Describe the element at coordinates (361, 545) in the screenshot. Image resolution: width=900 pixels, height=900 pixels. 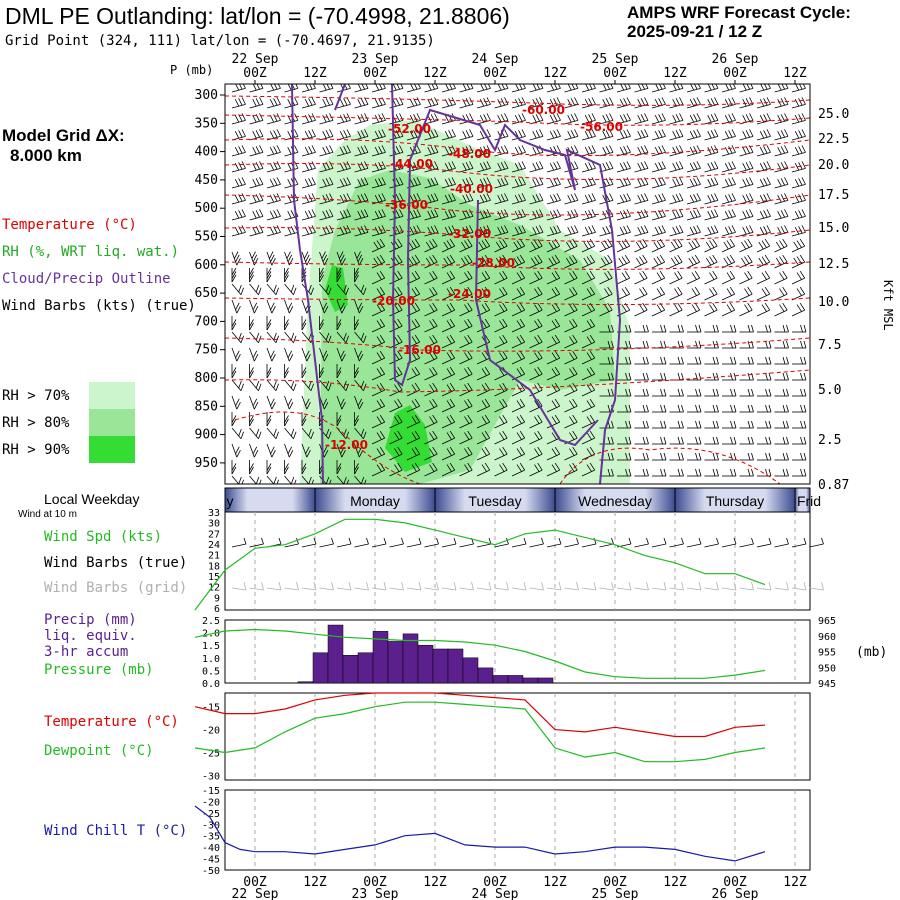
I see `surface-wind-barb` at that location.